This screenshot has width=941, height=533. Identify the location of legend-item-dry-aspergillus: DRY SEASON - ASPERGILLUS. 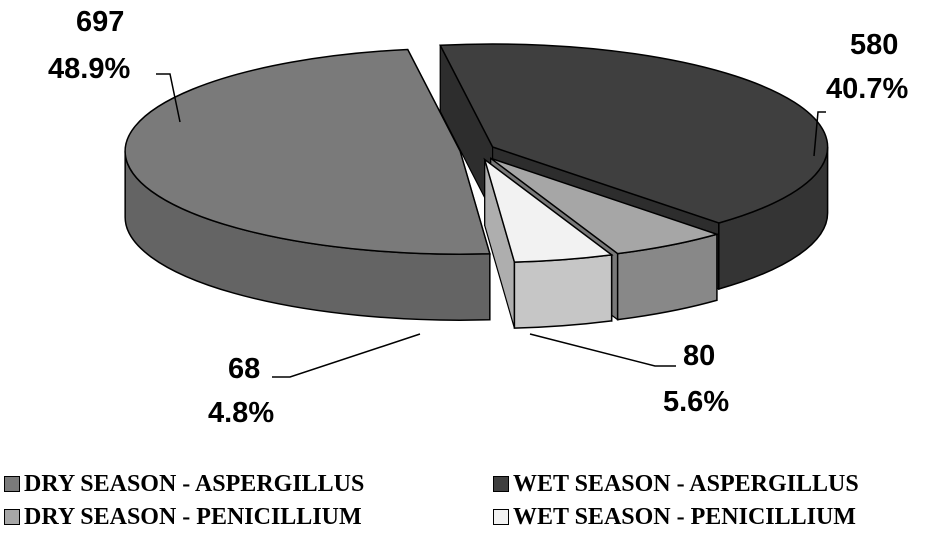
(184, 484).